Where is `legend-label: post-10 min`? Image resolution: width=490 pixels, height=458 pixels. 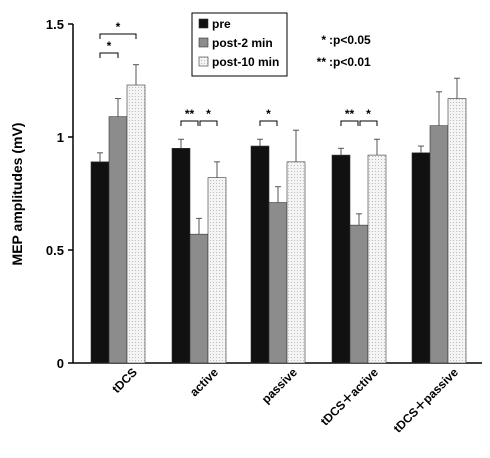 legend-label: post-10 min is located at coordinates (245, 62).